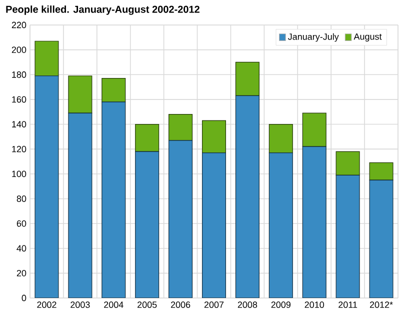  What do you see at coordinates (19, 74) in the screenshot?
I see `y-tick-label: 180` at bounding box center [19, 74].